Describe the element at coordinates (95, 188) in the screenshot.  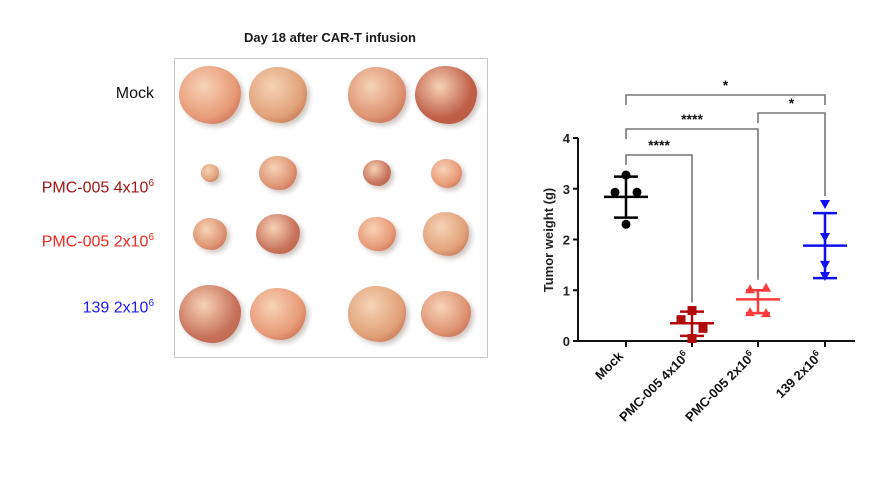
I see `row-label-text: PMC-005 4x10` at that location.